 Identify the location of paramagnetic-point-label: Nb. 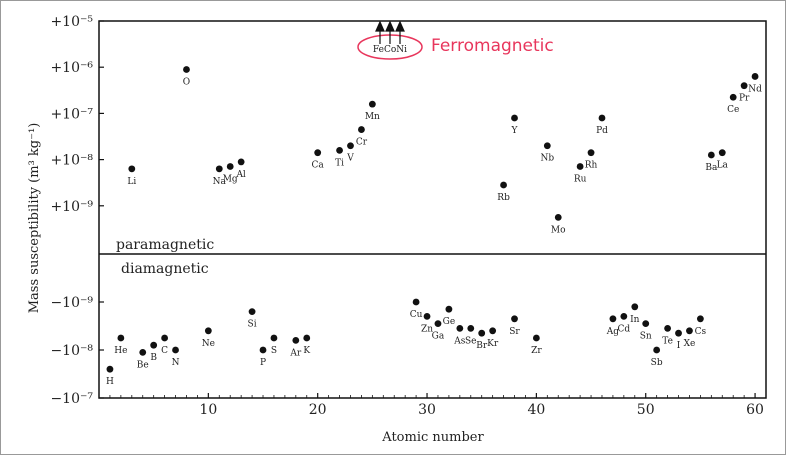
(547, 159).